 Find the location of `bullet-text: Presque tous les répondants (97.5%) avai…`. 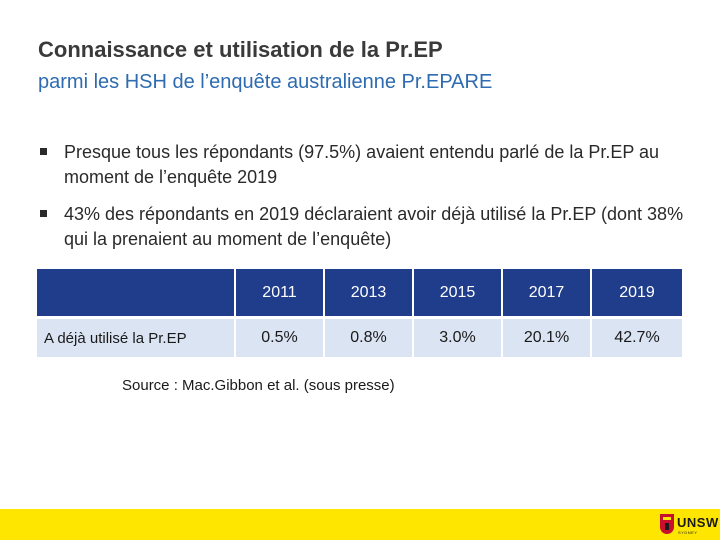

bullet-text: Presque tous les répondants (97.5%) avai… is located at coordinates (362, 164).